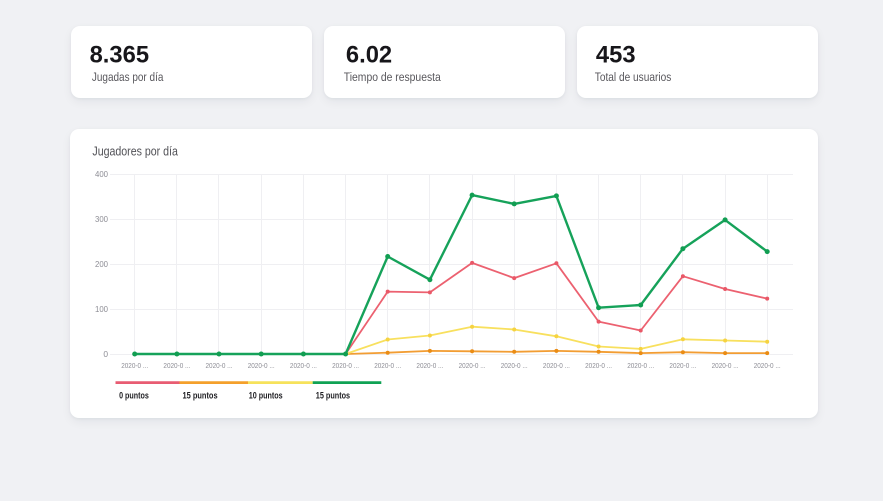  Describe the element at coordinates (633, 77) in the screenshot. I see `svg-text: Total de usuarios` at that location.